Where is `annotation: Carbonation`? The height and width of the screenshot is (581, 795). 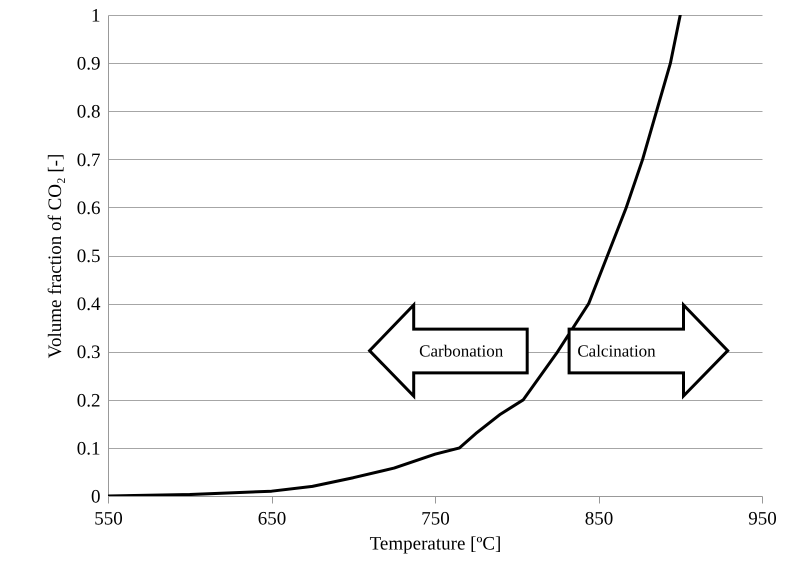
annotation: Carbonation is located at coordinates (461, 351).